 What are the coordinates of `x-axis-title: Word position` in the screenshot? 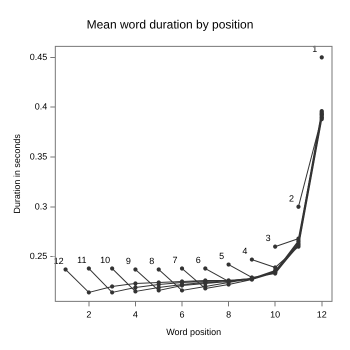 It's located at (194, 332).